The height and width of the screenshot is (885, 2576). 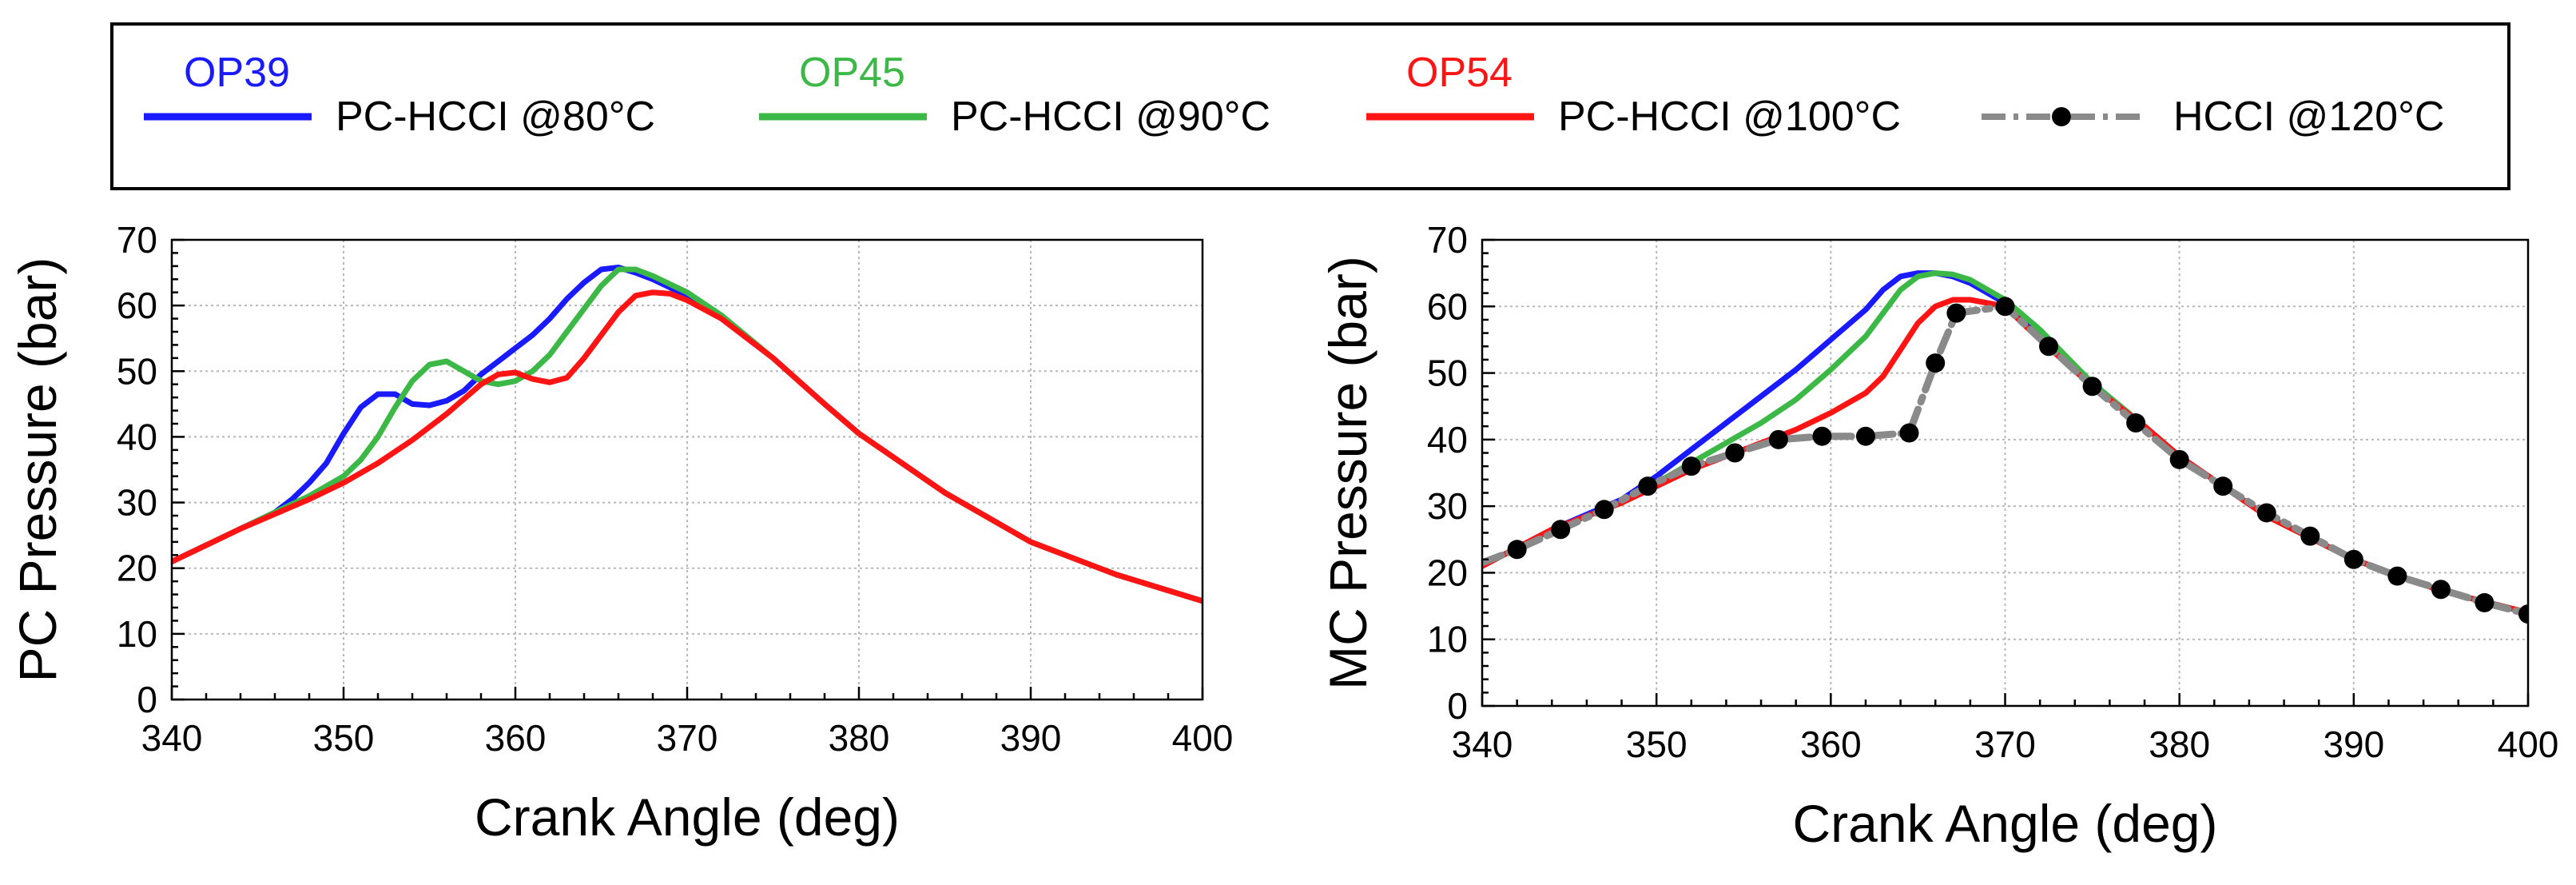 What do you see at coordinates (1459, 73) in the screenshot?
I see `legend-tag: OP54` at bounding box center [1459, 73].